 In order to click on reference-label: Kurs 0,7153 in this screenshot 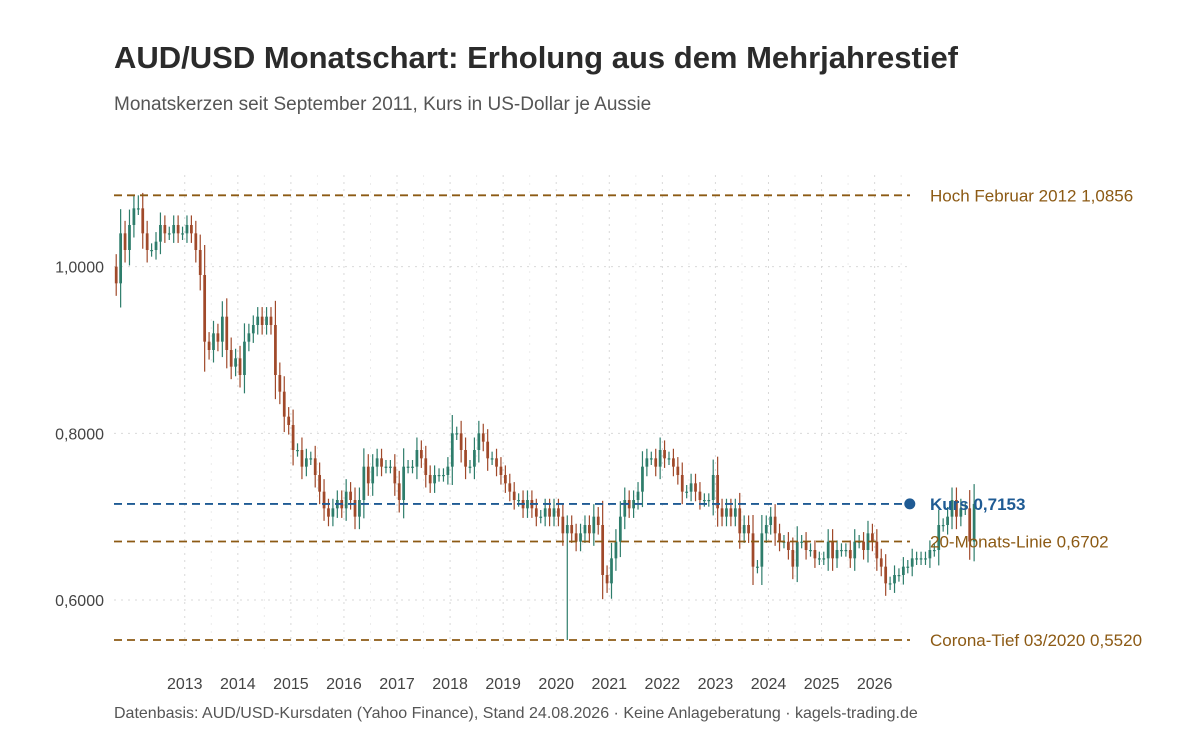, I will do `click(977, 504)`.